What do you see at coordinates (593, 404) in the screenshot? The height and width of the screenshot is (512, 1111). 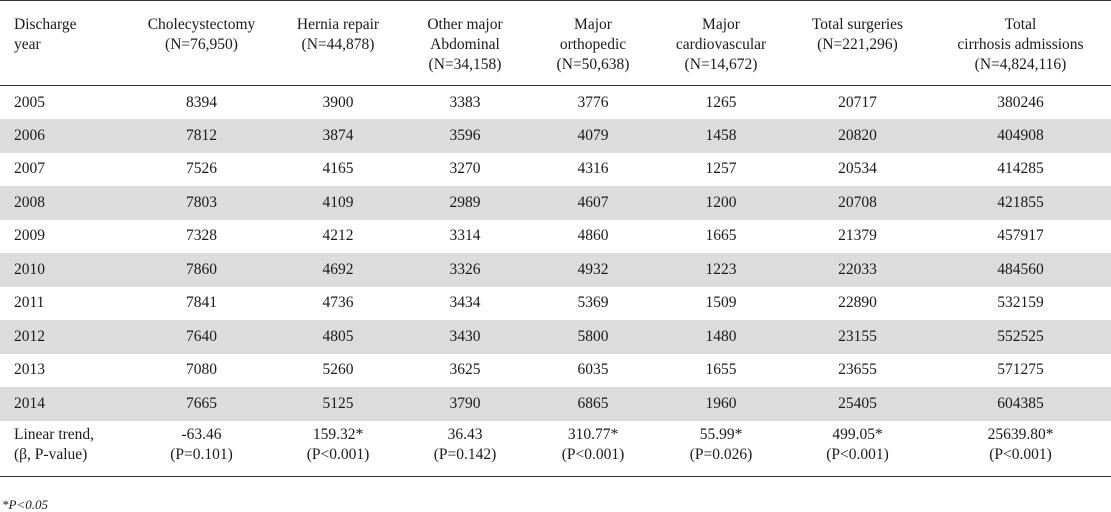 I see `table-cell: 6865` at bounding box center [593, 404].